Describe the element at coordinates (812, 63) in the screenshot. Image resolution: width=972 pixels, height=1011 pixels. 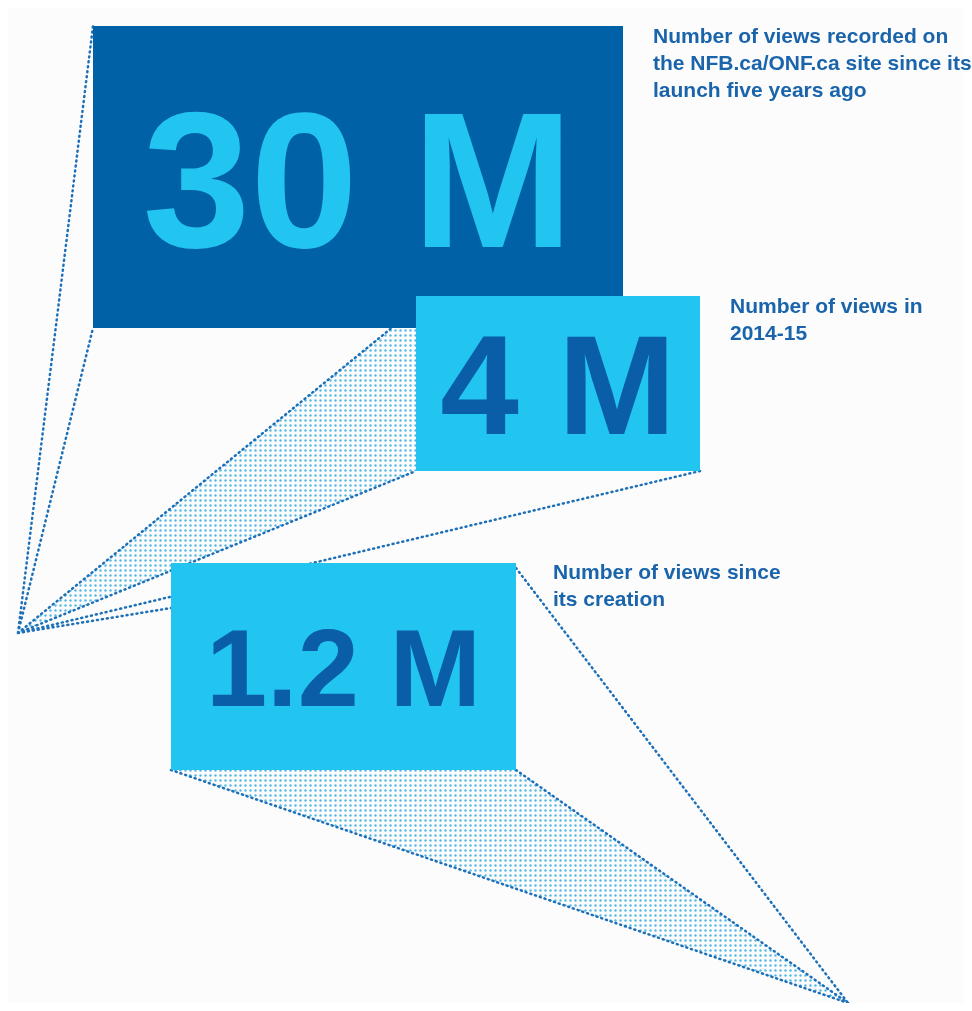
I see `category-label: Number of views recorded on the NFB.ca/ONF.ca site since its launch five years ago` at that location.